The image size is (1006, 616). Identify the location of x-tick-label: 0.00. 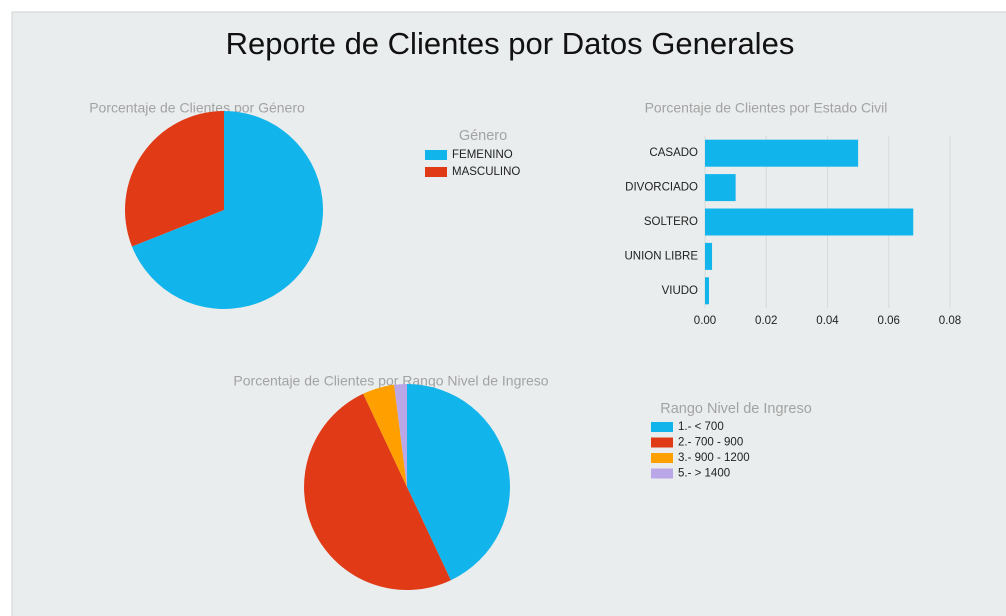
(705, 321).